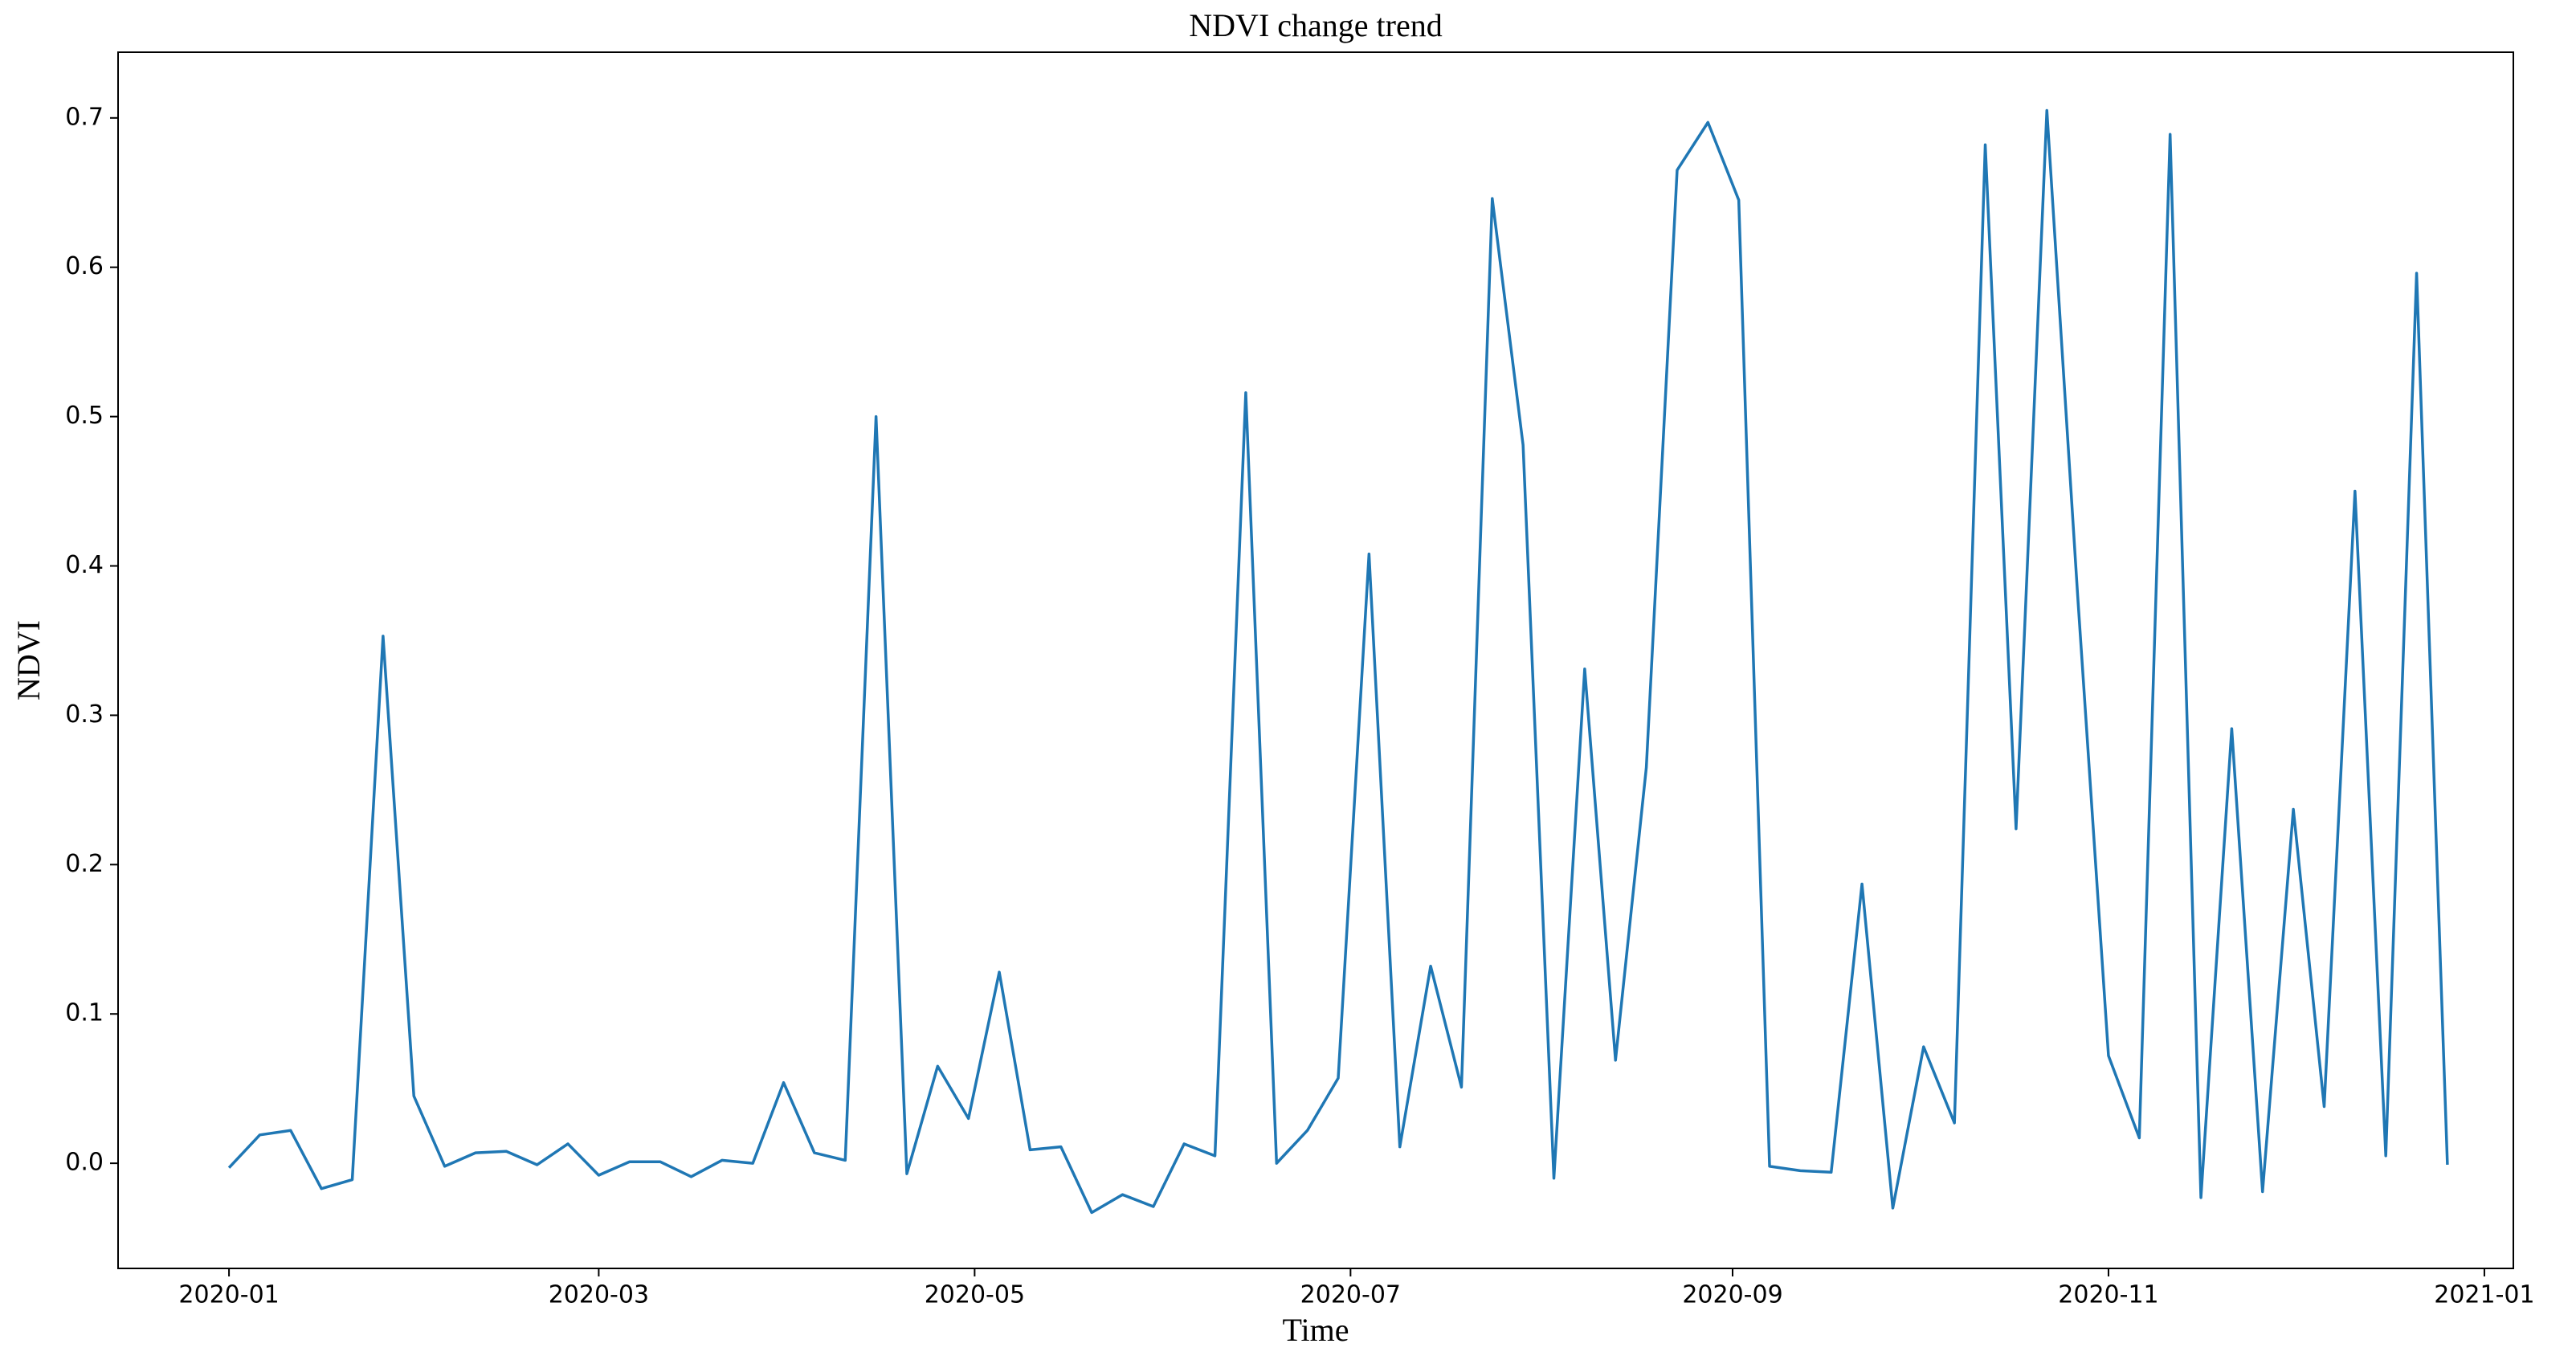 This screenshot has height=1364, width=2576. I want to click on y-tick-label: 0.2, so click(84, 864).